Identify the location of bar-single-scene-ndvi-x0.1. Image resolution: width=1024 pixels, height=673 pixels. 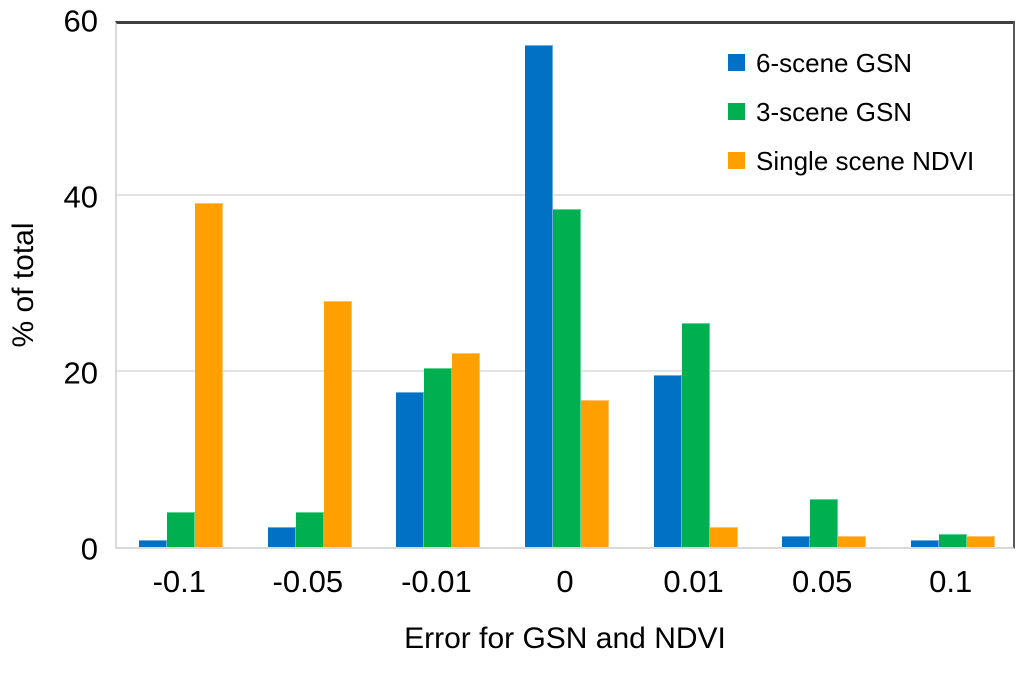
(980, 541).